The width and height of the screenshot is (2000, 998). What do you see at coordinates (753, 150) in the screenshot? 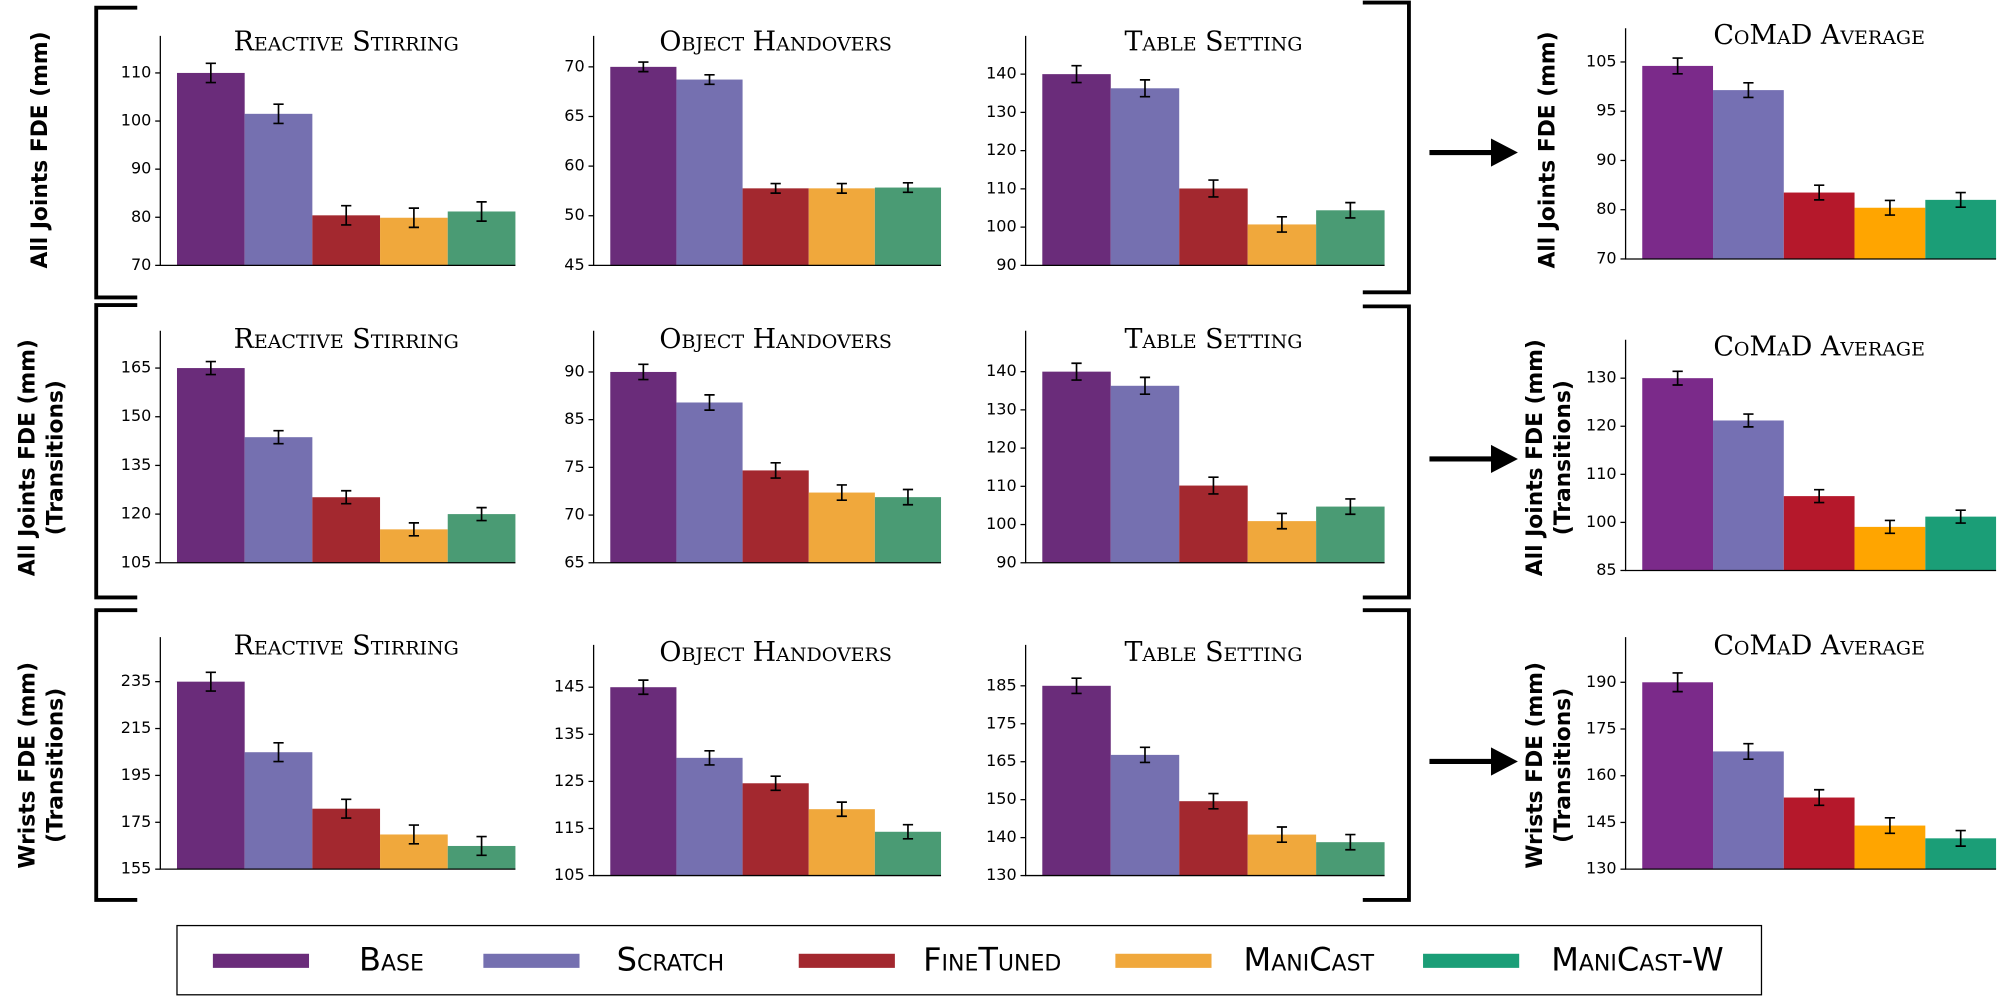
I see `chart: 45 50 60 65 70 Object Handovers` at bounding box center [753, 150].